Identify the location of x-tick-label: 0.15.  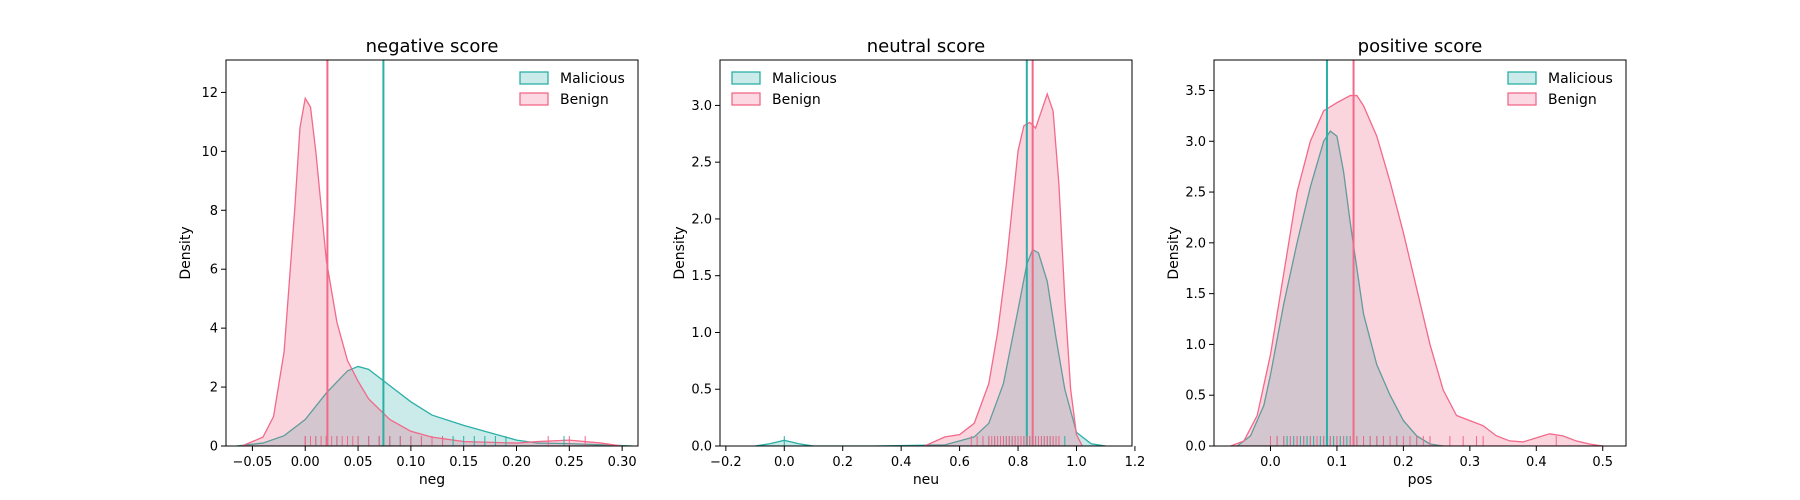
(463, 462).